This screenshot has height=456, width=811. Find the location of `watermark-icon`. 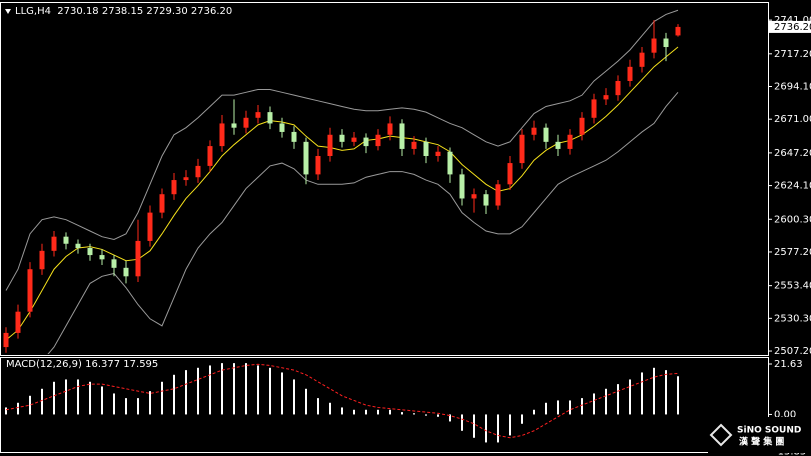

watermark-icon is located at coordinates (721, 435).